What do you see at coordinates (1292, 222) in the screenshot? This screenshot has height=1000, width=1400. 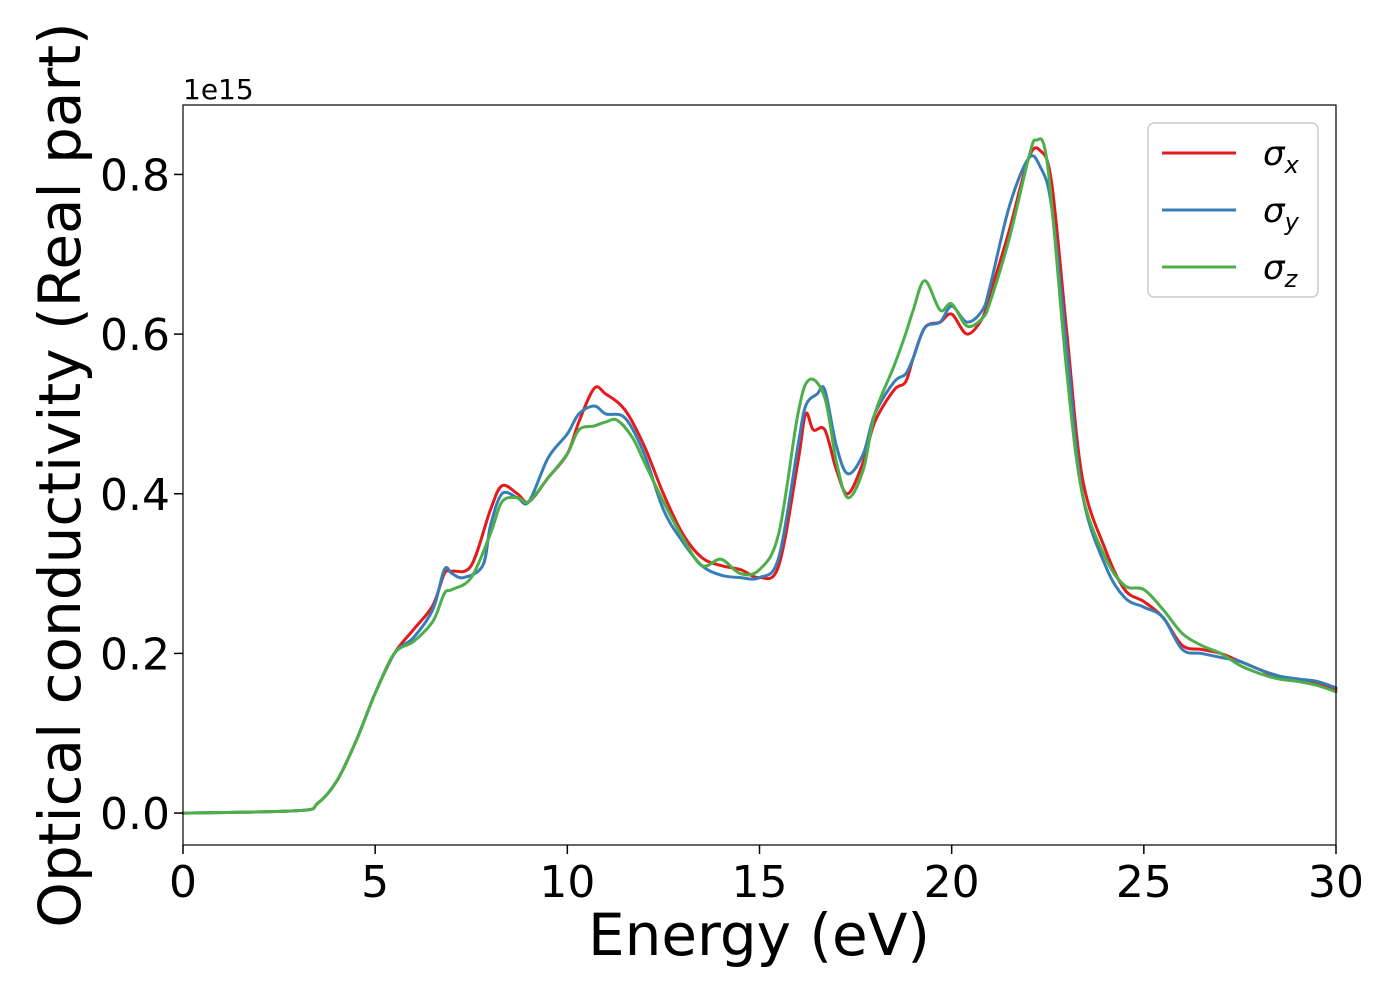 I see `legend-subscript: y` at bounding box center [1292, 222].